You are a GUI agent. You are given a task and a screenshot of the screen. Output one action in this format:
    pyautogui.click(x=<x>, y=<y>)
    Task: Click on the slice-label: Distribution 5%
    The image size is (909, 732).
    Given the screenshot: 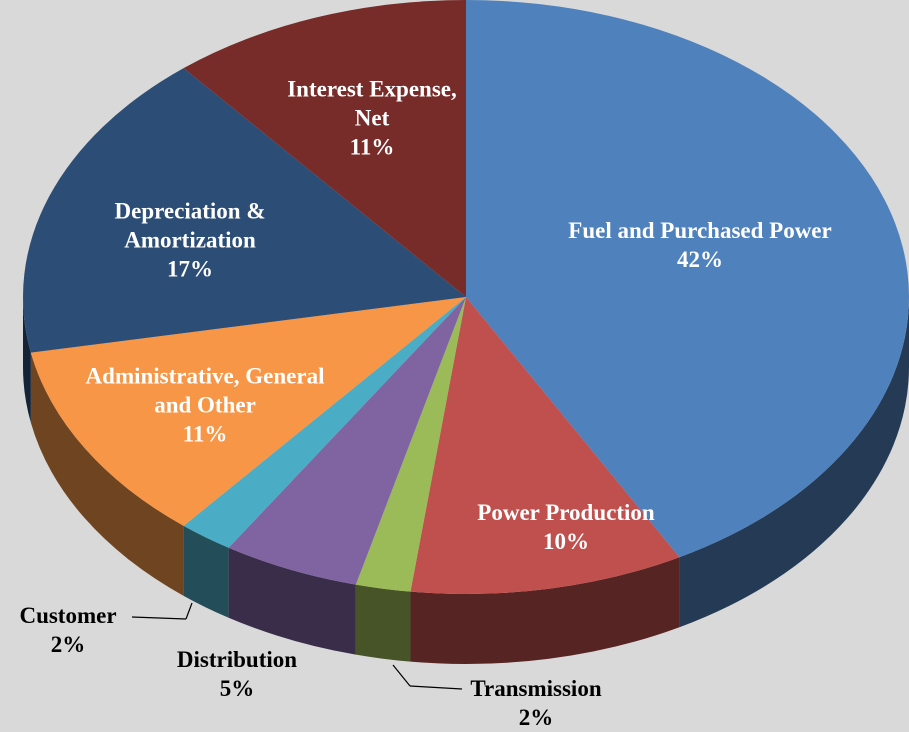 What is the action you would take?
    pyautogui.click(x=237, y=674)
    